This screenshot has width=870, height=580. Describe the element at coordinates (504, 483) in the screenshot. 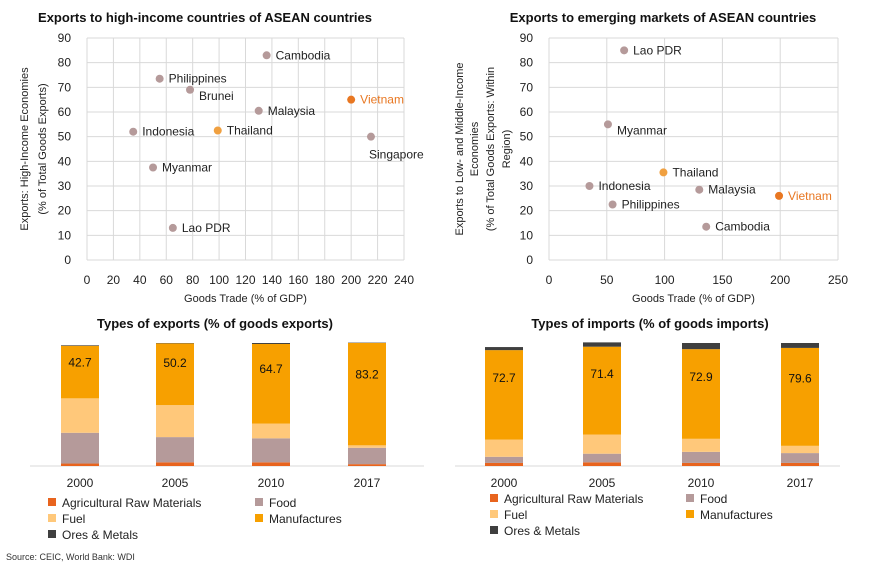

I see `category-label: 2000` at that location.